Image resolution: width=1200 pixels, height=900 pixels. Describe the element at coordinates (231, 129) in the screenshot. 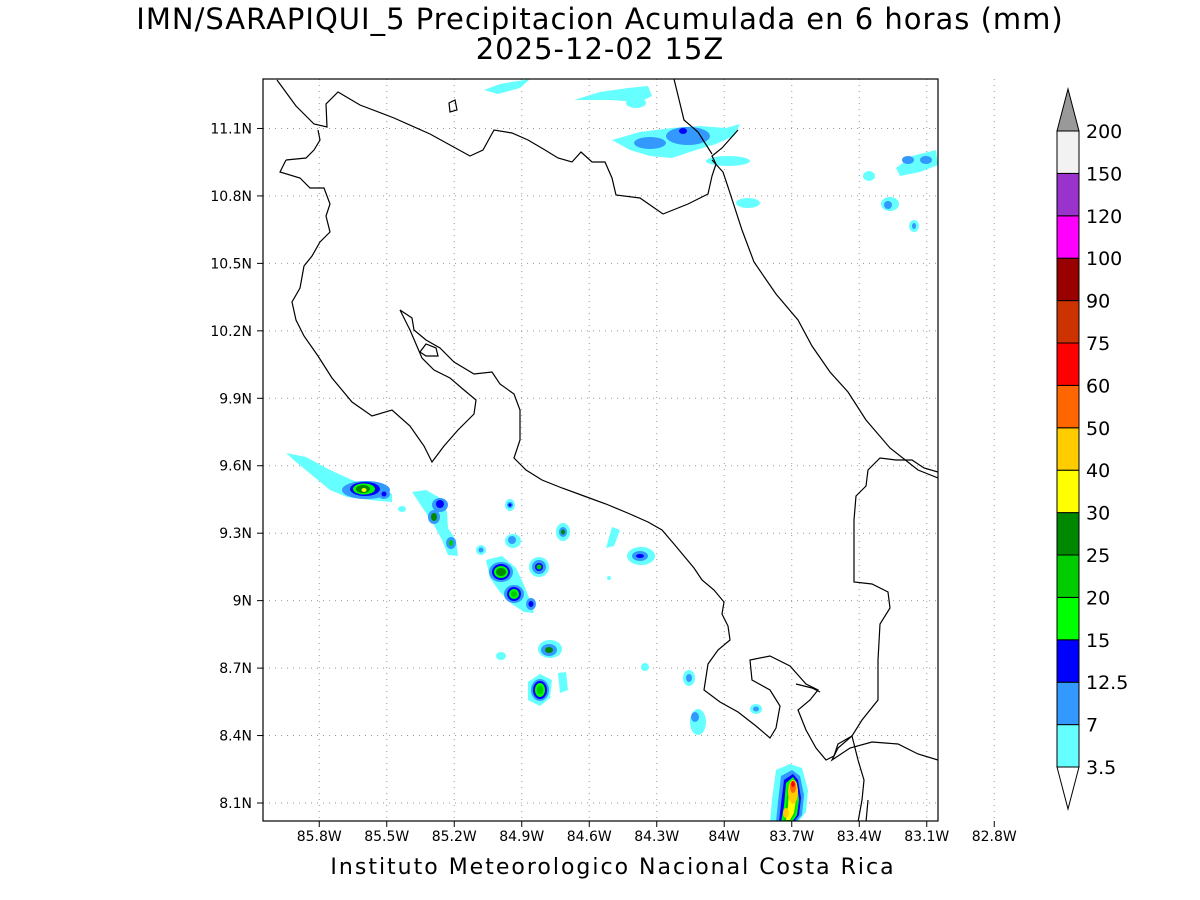

I see `lat-tick-label: 11.1N` at that location.